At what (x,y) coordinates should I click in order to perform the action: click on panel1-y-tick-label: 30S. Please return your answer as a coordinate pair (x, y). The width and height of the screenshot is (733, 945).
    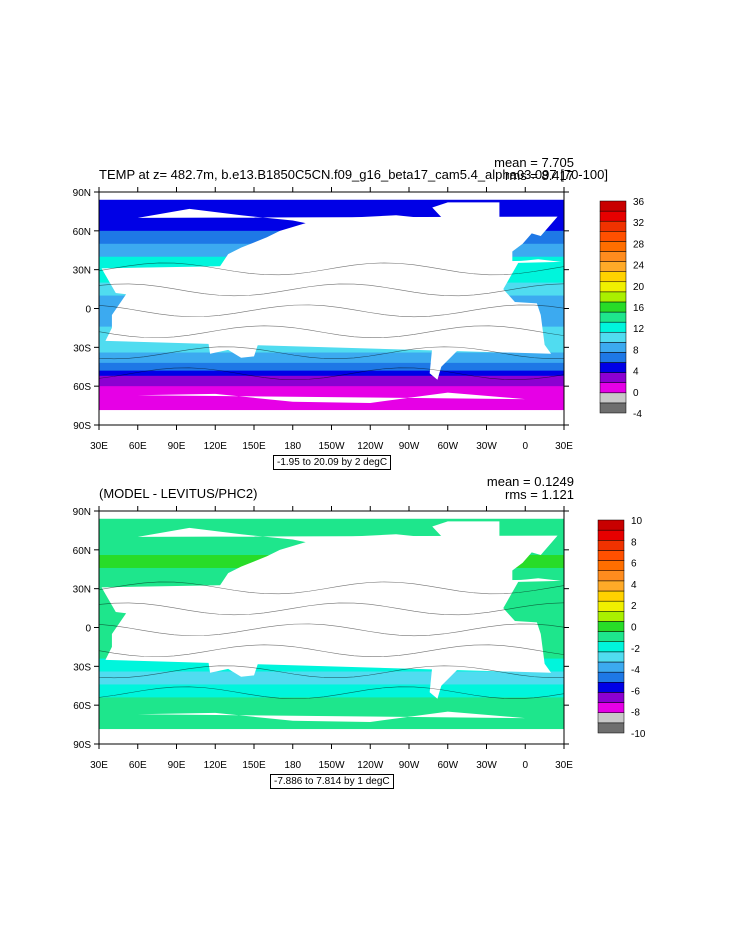
    Looking at the image, I should click on (82, 348).